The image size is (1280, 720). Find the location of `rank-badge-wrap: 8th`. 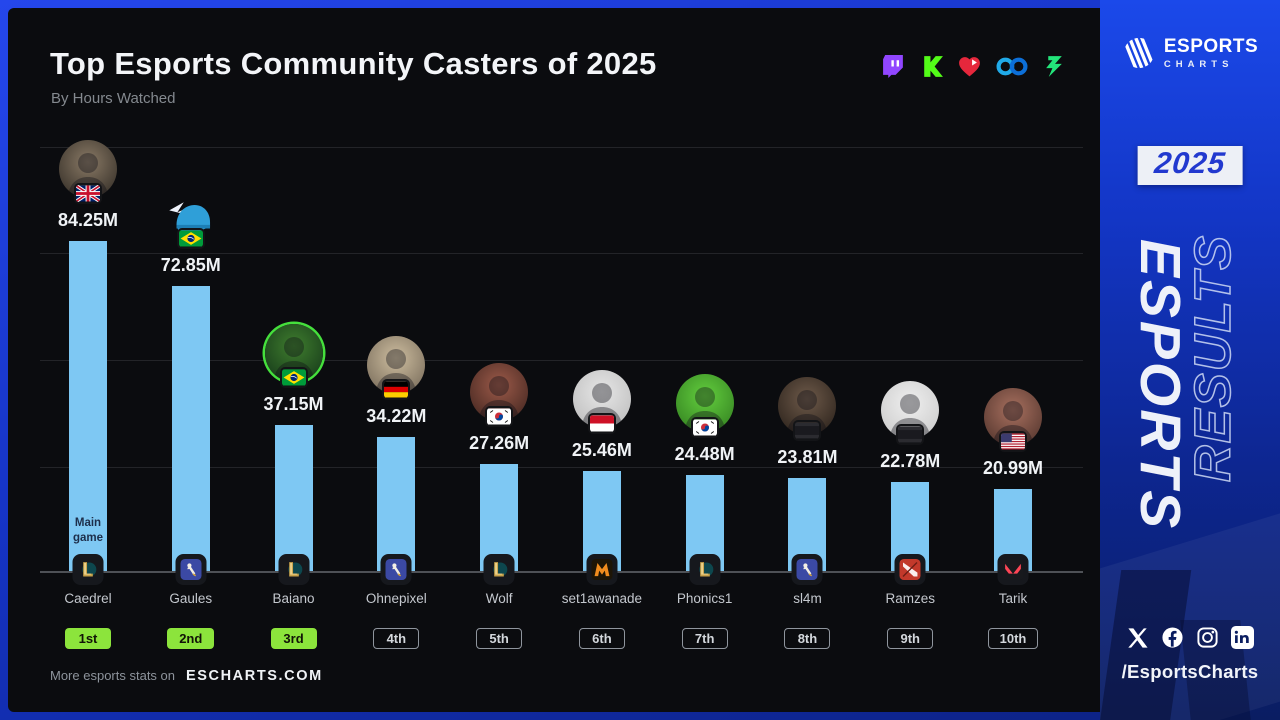

rank-badge-wrap: 8th is located at coordinates (807, 638).